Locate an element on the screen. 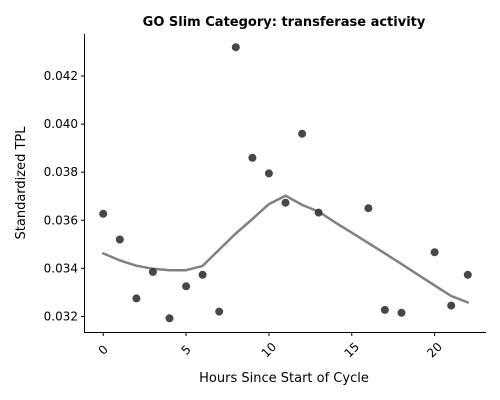 The height and width of the screenshot is (400, 500). y-tick-label: 0.032 is located at coordinates (61, 316).